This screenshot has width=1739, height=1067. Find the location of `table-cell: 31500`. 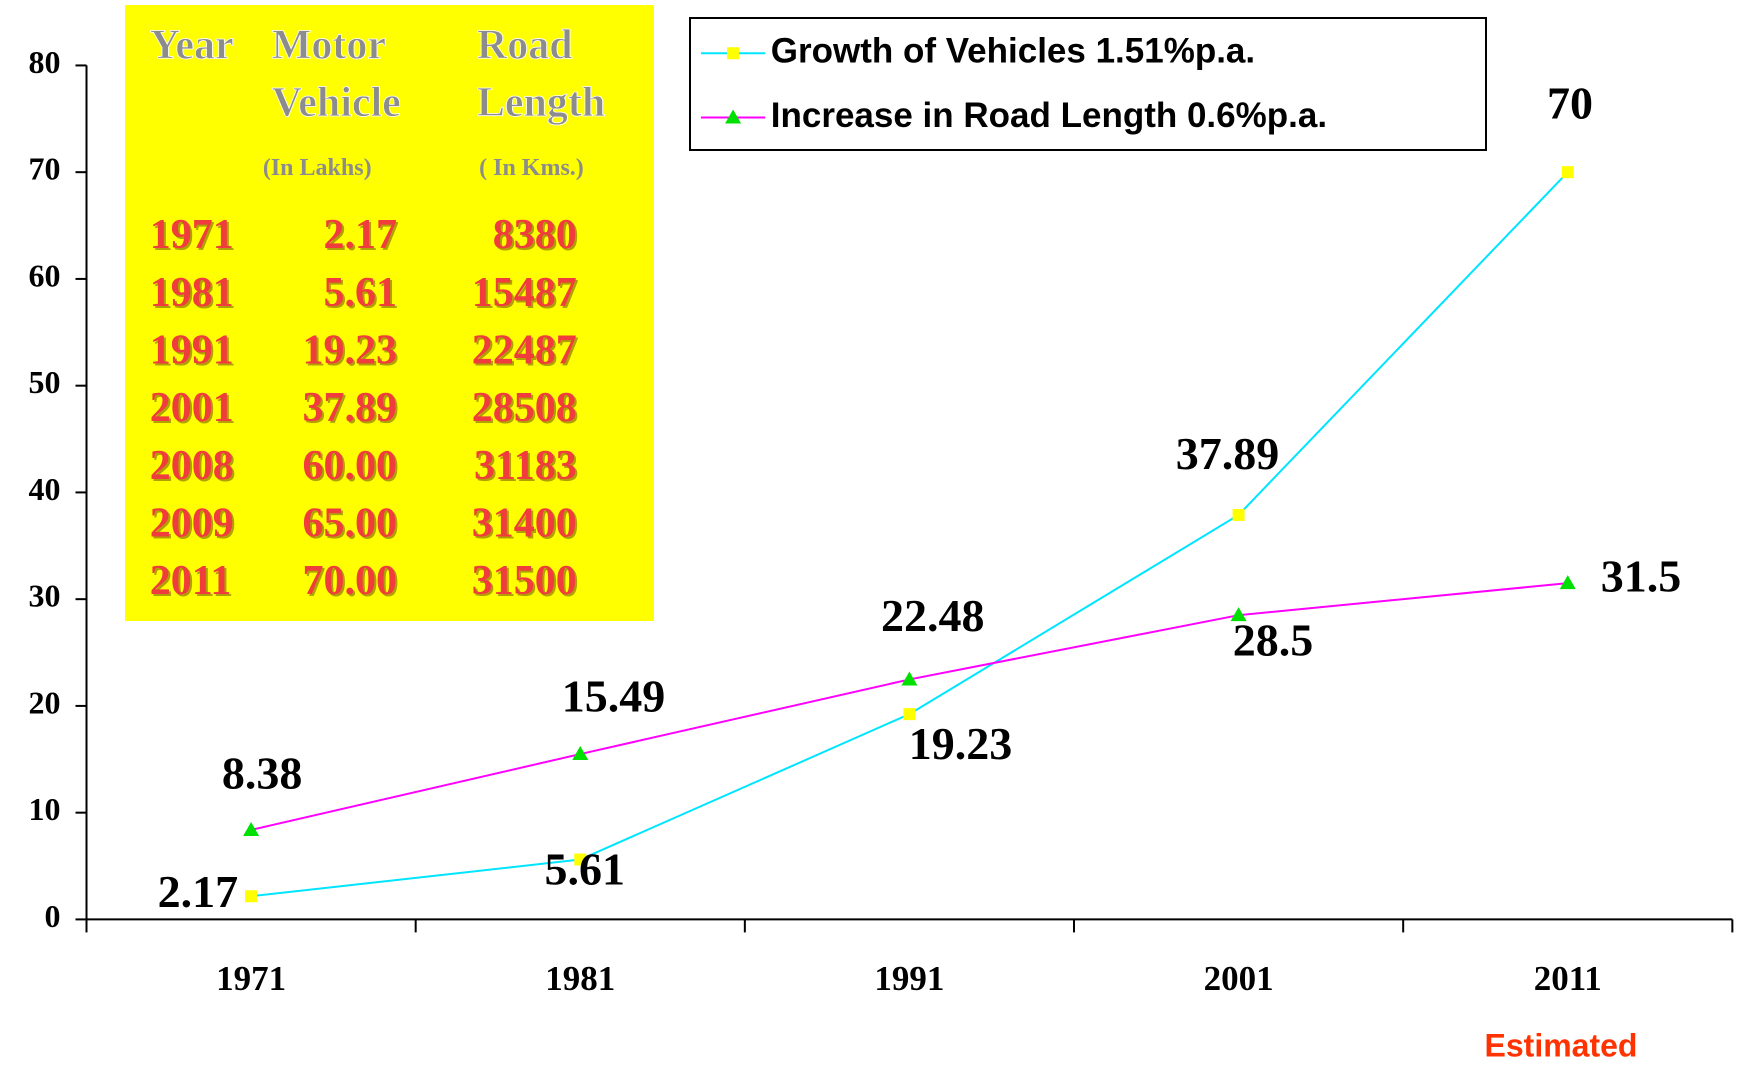

table-cell: 31500 is located at coordinates (524, 581).